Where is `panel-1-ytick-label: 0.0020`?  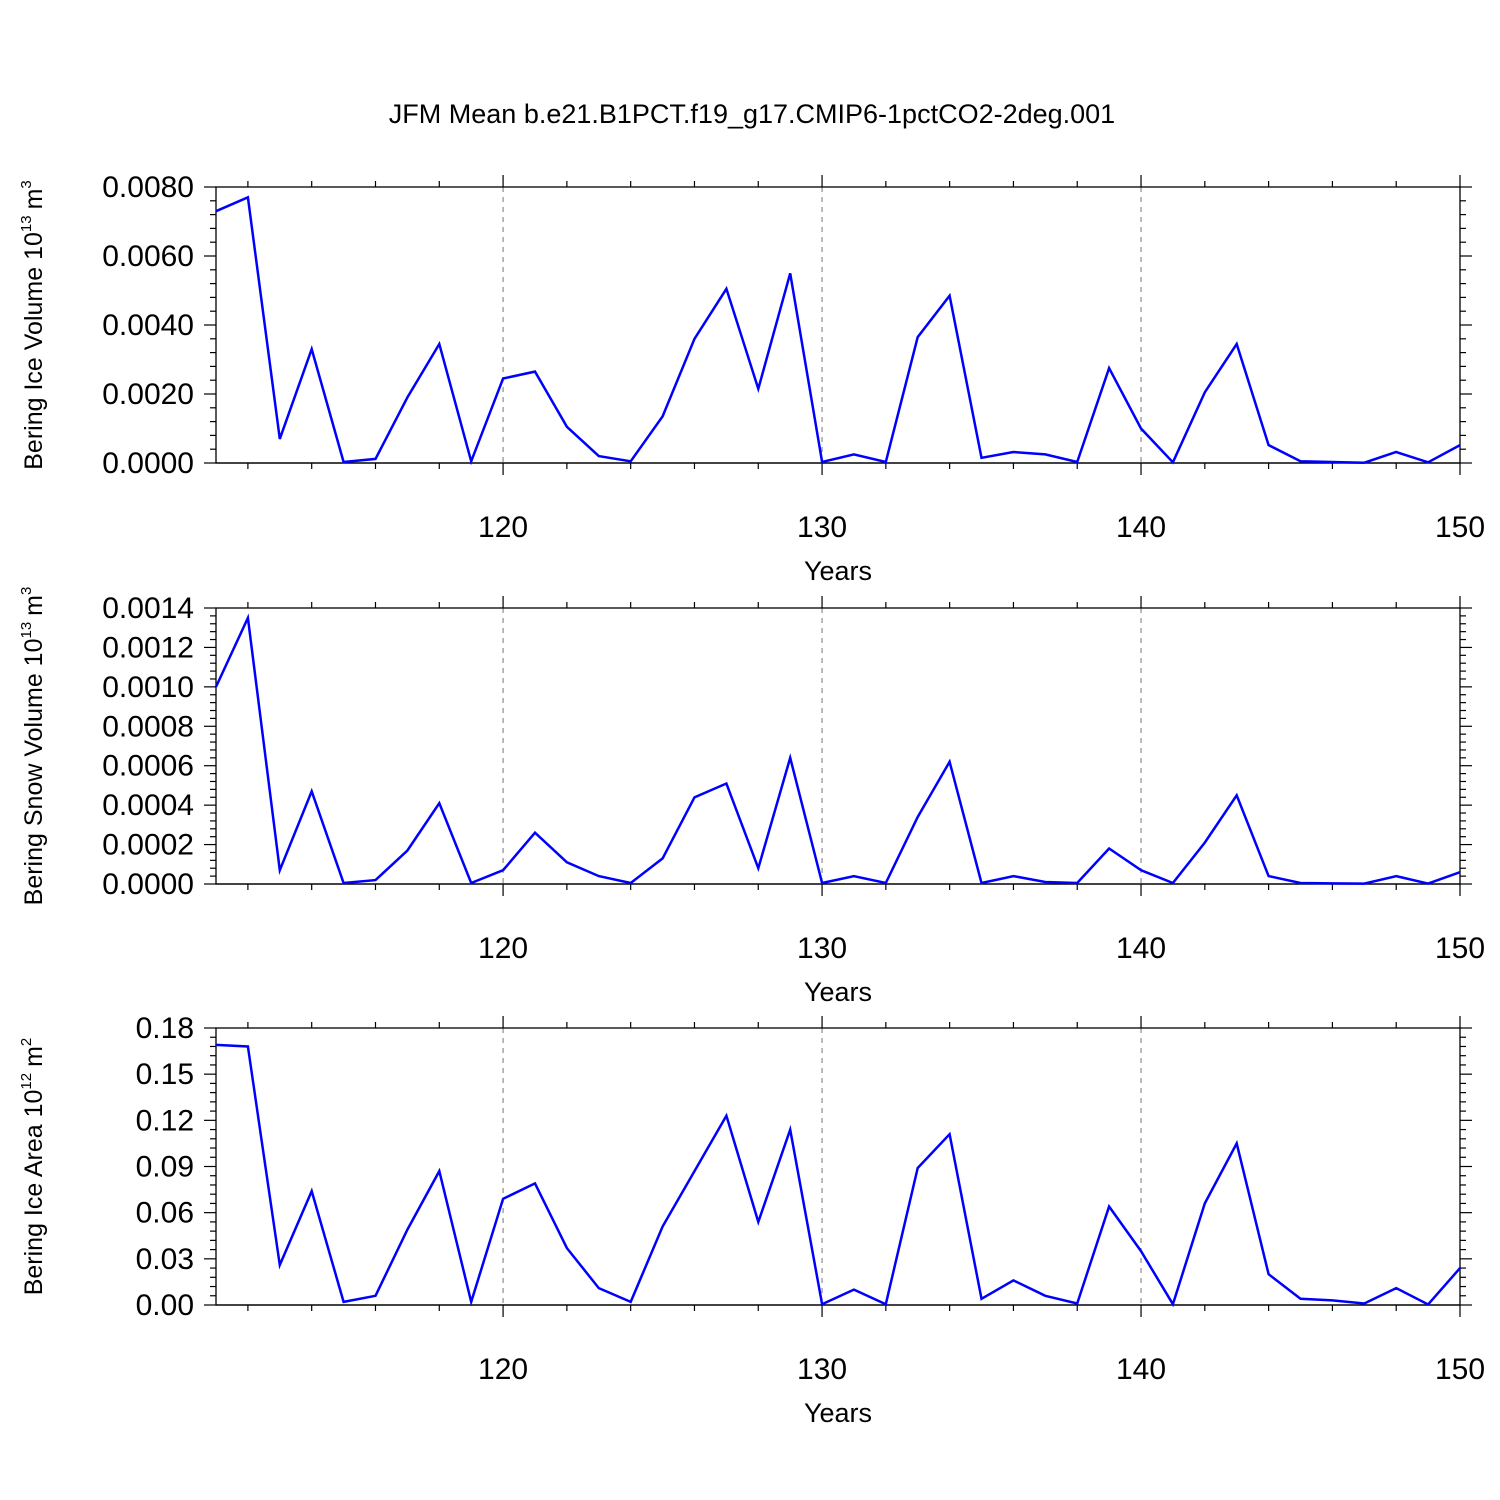
panel-1-ytick-label: 0.0020 is located at coordinates (148, 394).